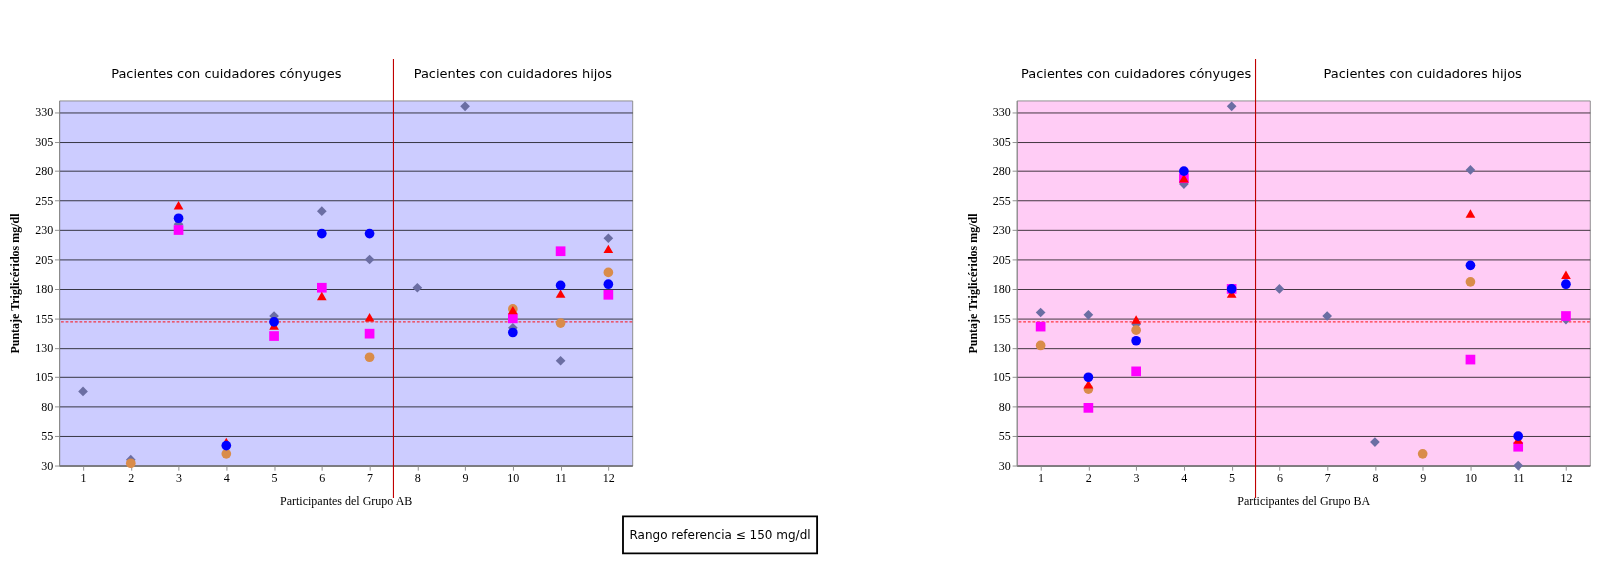  I want to click on x-axis-title: Participantes del Grupo BA, so click(1304, 500).